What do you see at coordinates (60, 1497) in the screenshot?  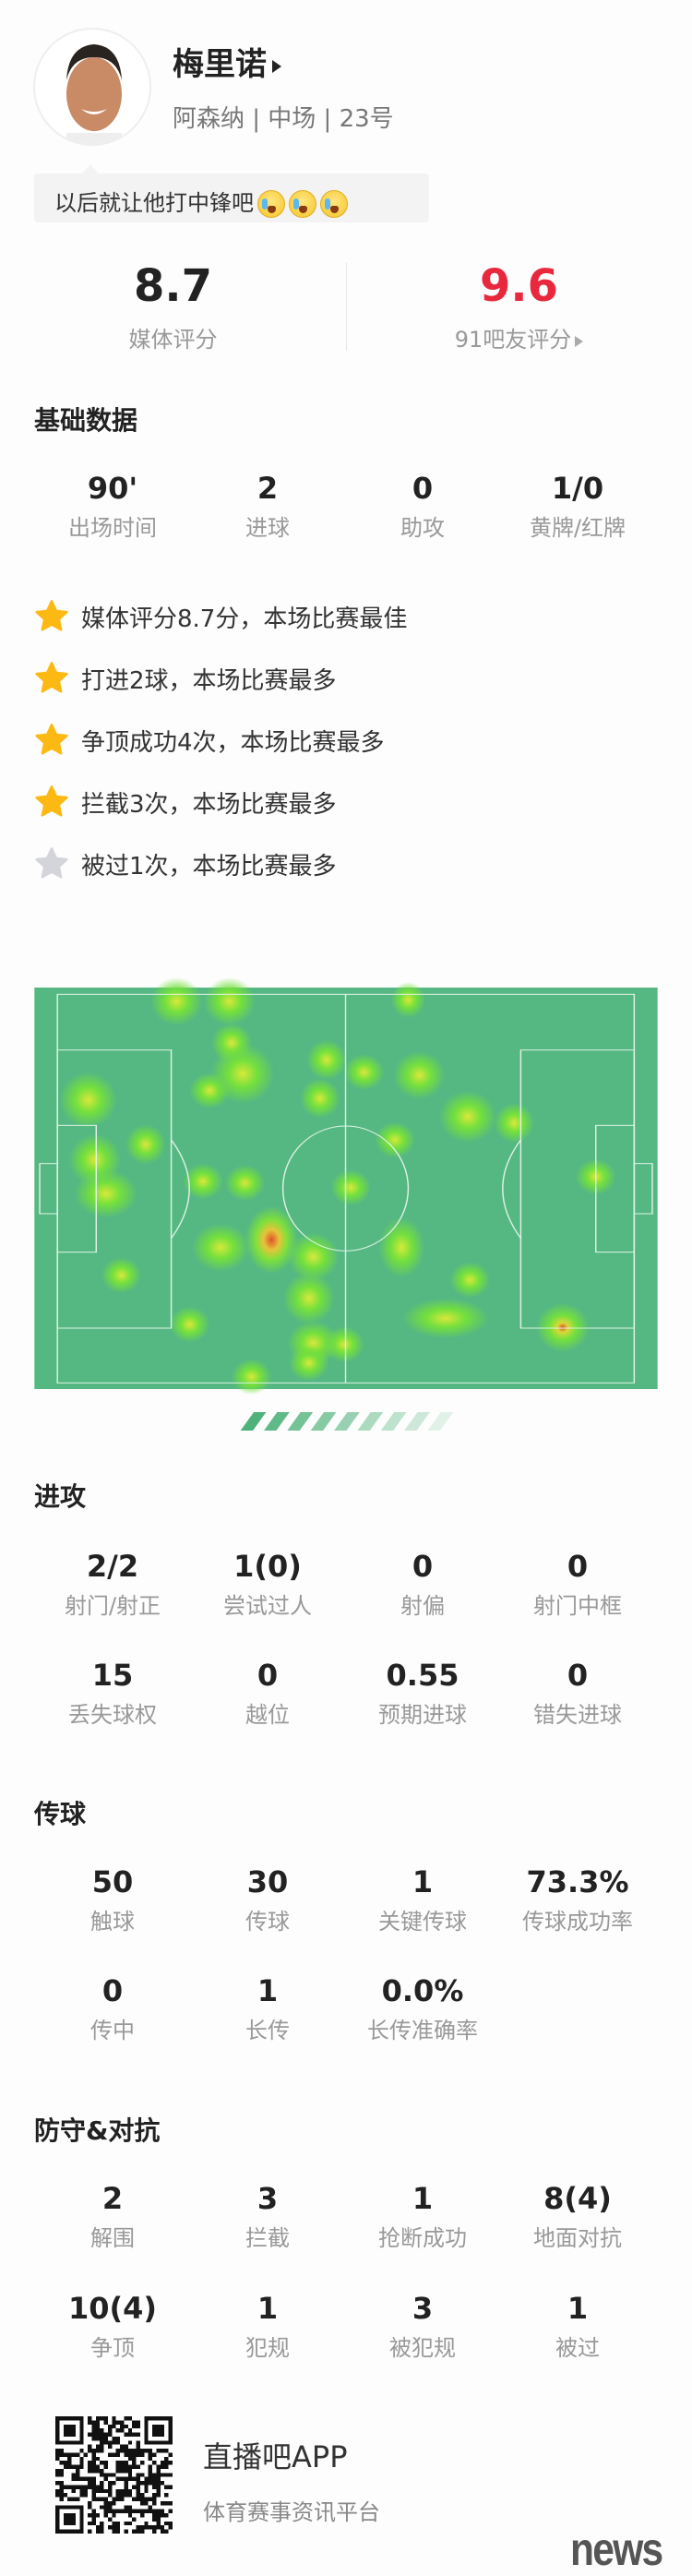 I see `section-title-attack: 进攻` at bounding box center [60, 1497].